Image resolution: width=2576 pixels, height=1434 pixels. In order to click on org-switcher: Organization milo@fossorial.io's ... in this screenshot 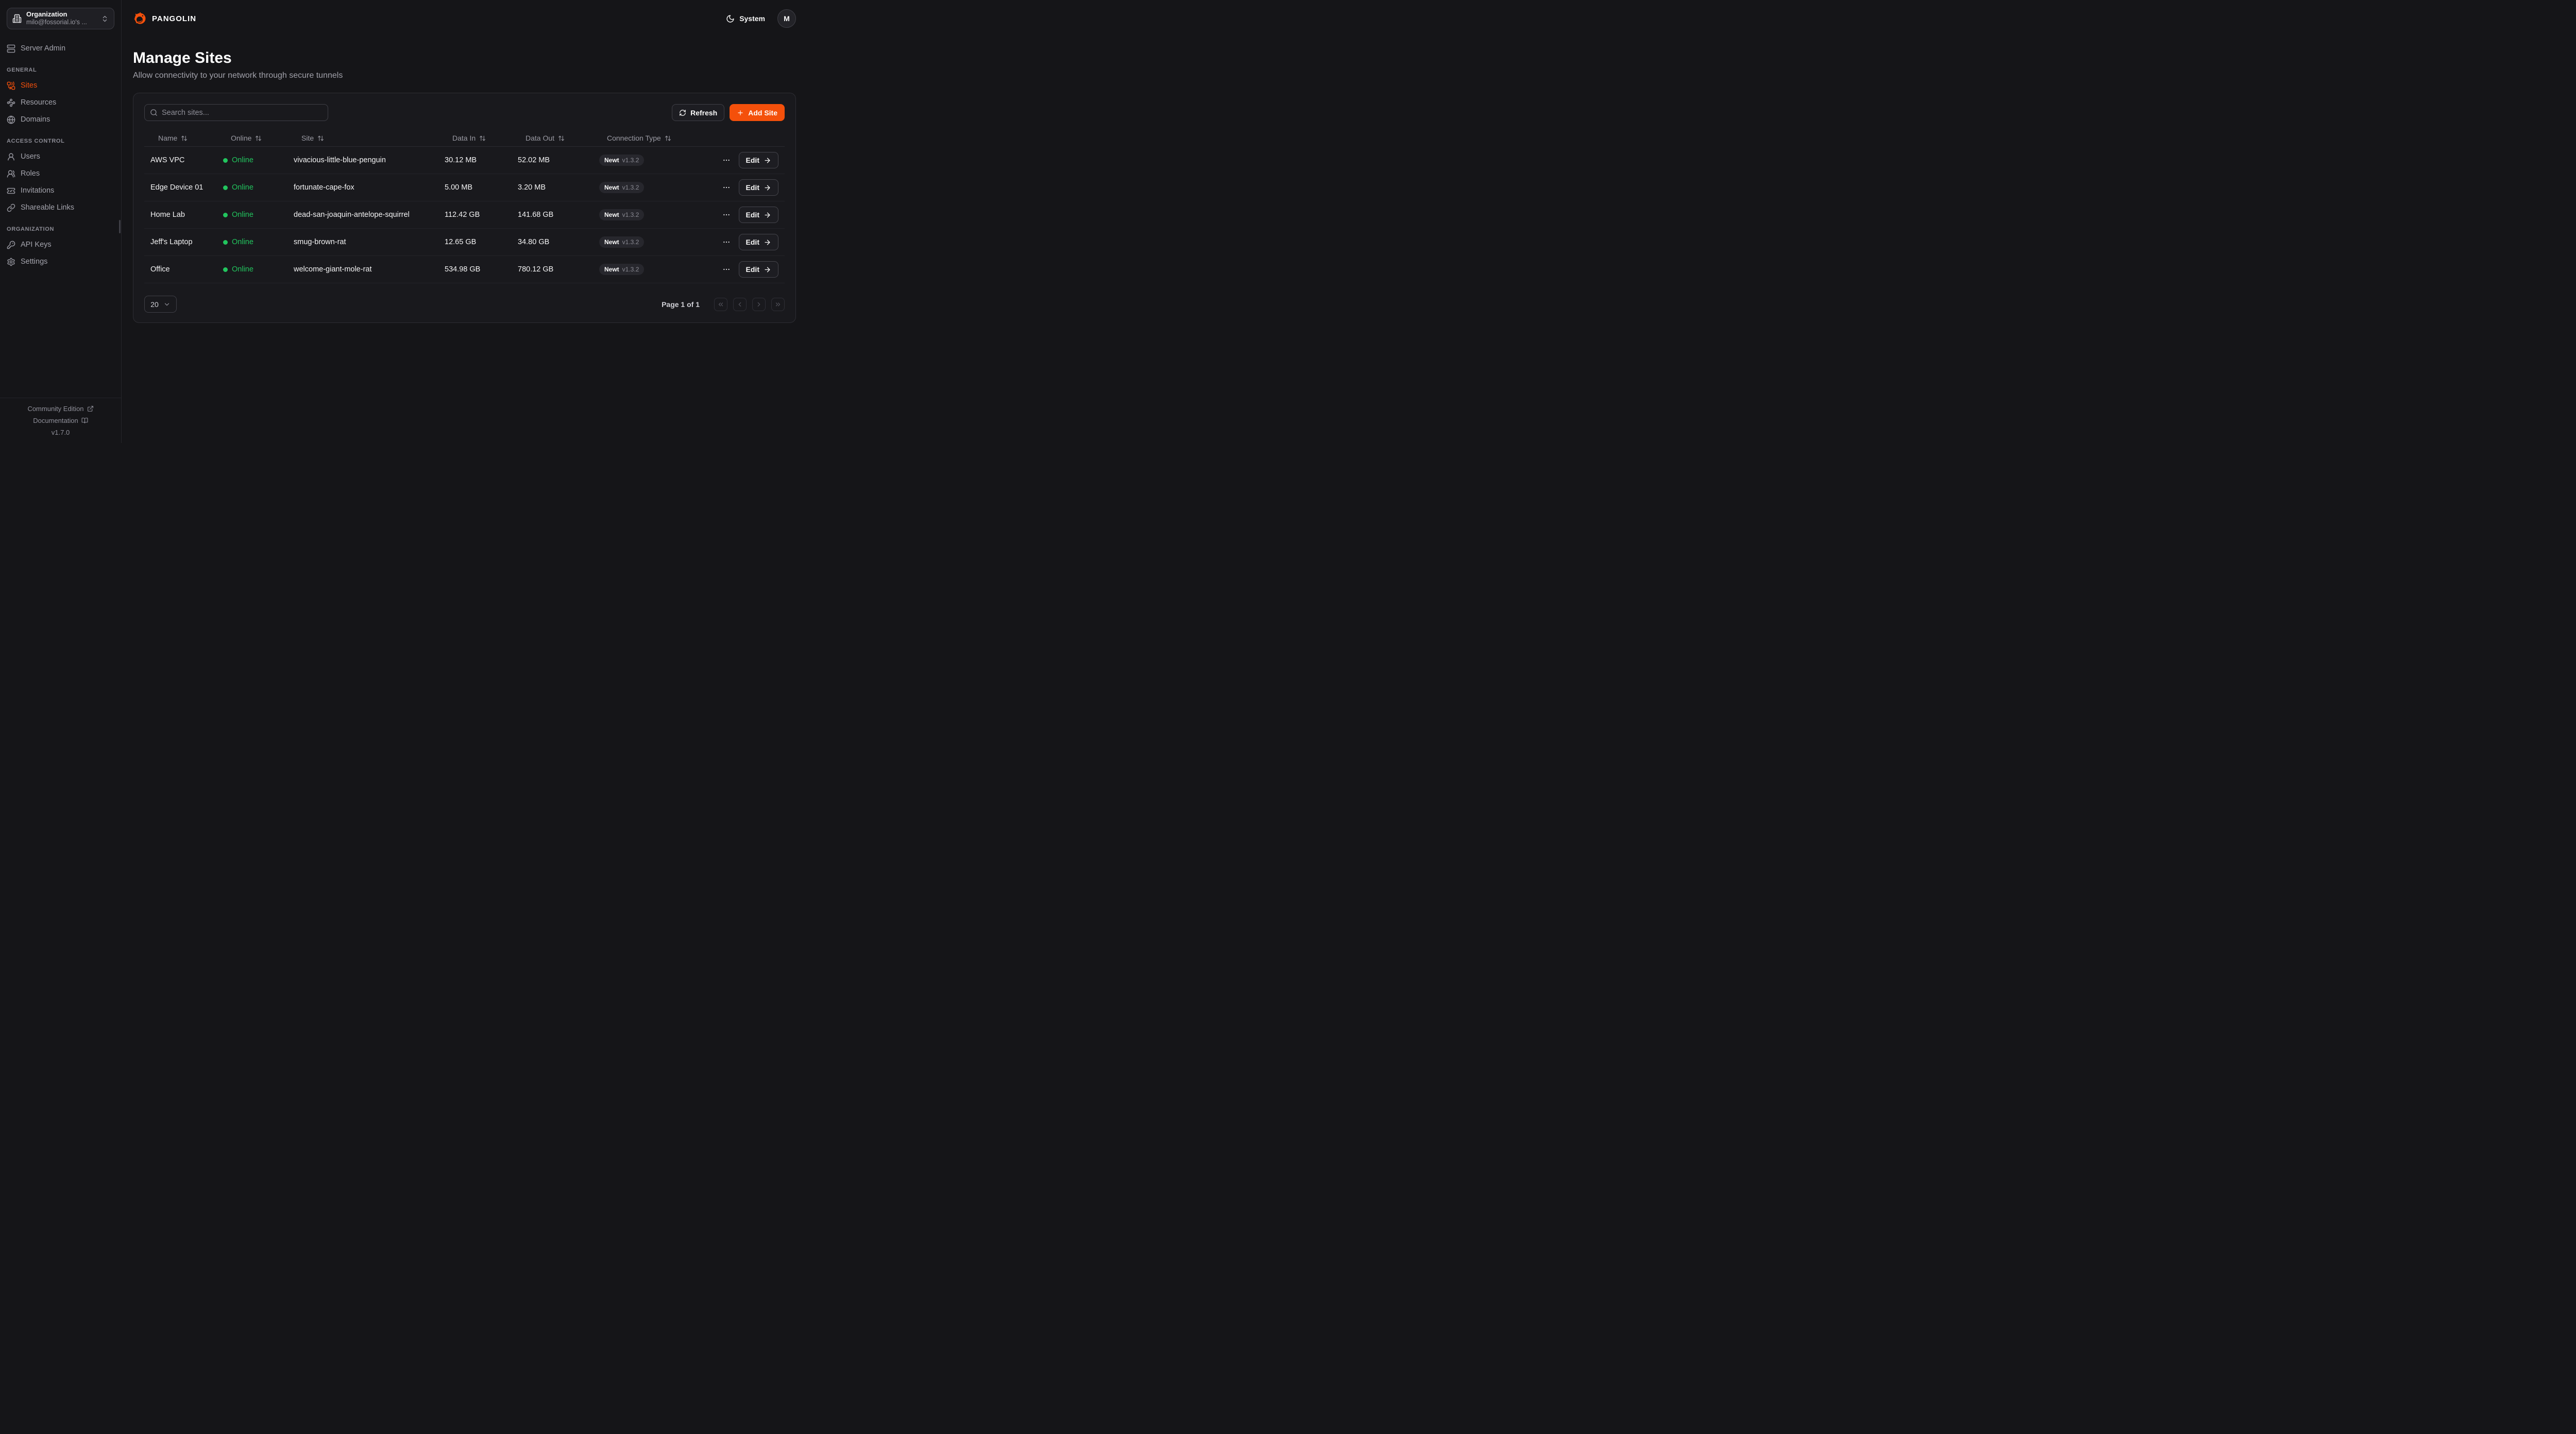, I will do `click(60, 18)`.